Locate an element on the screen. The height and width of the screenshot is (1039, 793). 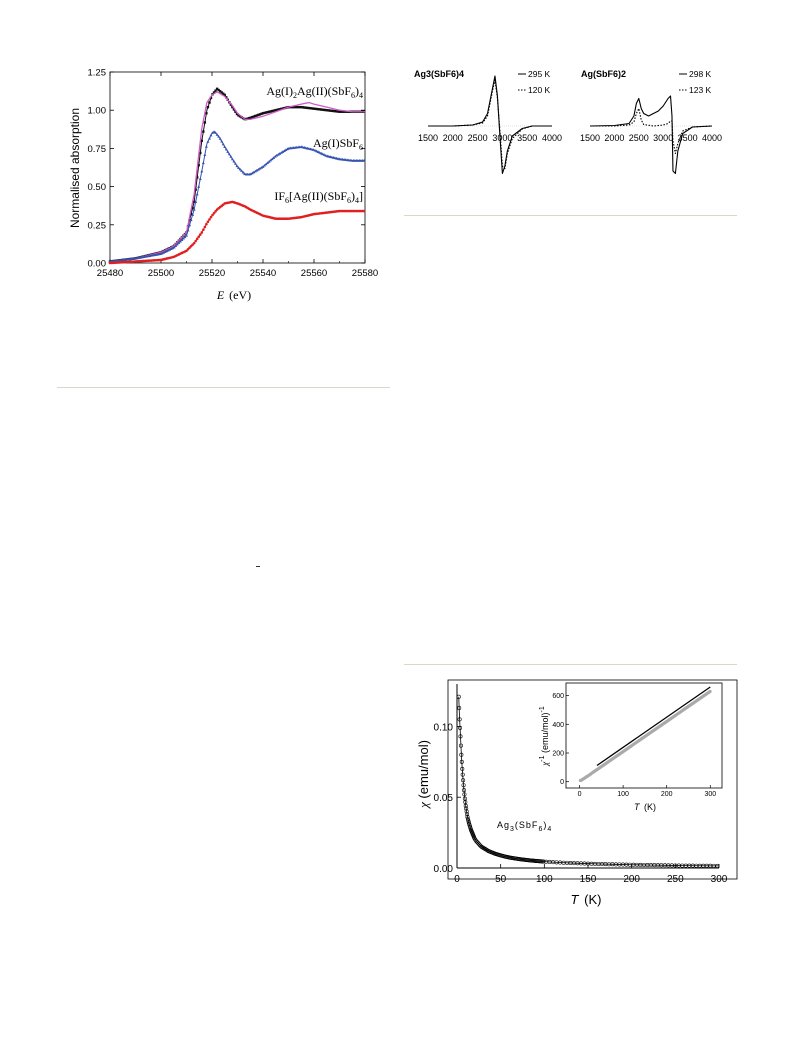
chi-axes: 0 50 100 150 200 250 300 0.00 0.05 0.10 is located at coordinates (581, 784).